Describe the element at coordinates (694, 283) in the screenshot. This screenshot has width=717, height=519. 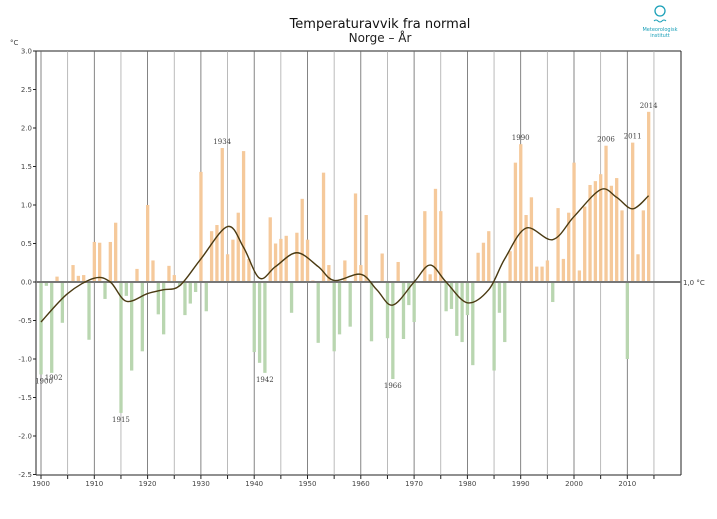
I see `reference-label: 1,0 °C` at that location.